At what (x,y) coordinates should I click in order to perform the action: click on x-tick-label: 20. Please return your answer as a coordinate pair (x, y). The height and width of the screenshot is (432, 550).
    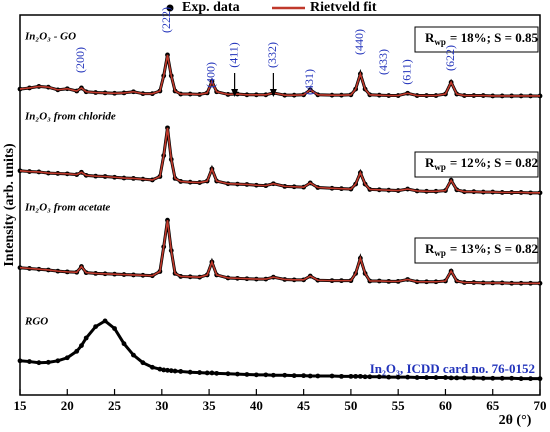
    Looking at the image, I should click on (67, 405).